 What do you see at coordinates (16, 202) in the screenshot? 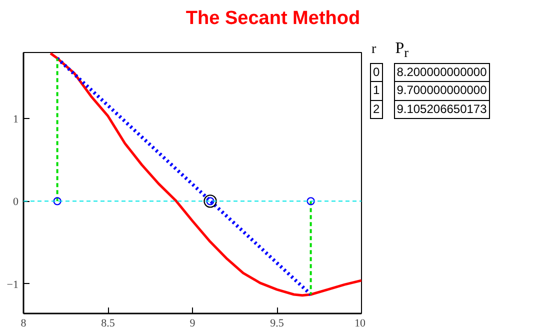
I see `y-tick-label: 0` at bounding box center [16, 202].